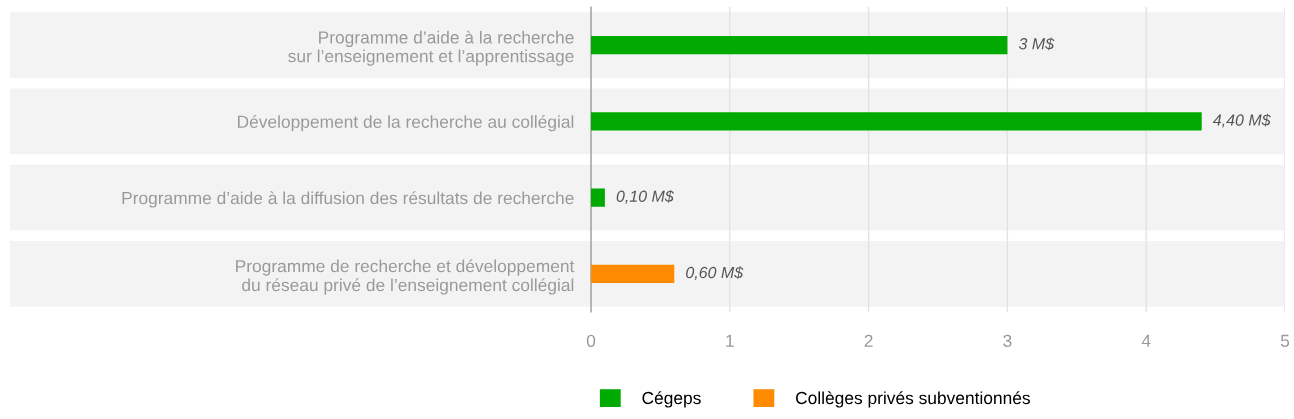 Image resolution: width=1294 pixels, height=419 pixels. What do you see at coordinates (868, 340) in the screenshot?
I see `x-tick-label: 2` at bounding box center [868, 340].